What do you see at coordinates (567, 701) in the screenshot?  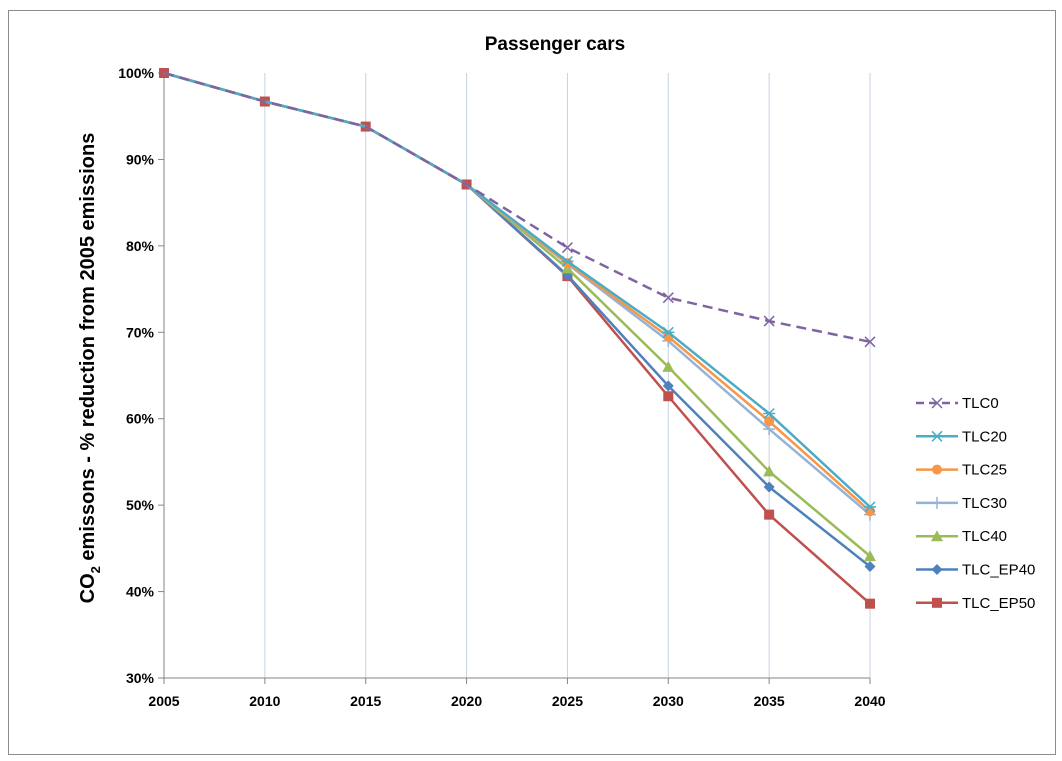 I see `x-tick-label: 2025` at bounding box center [567, 701].